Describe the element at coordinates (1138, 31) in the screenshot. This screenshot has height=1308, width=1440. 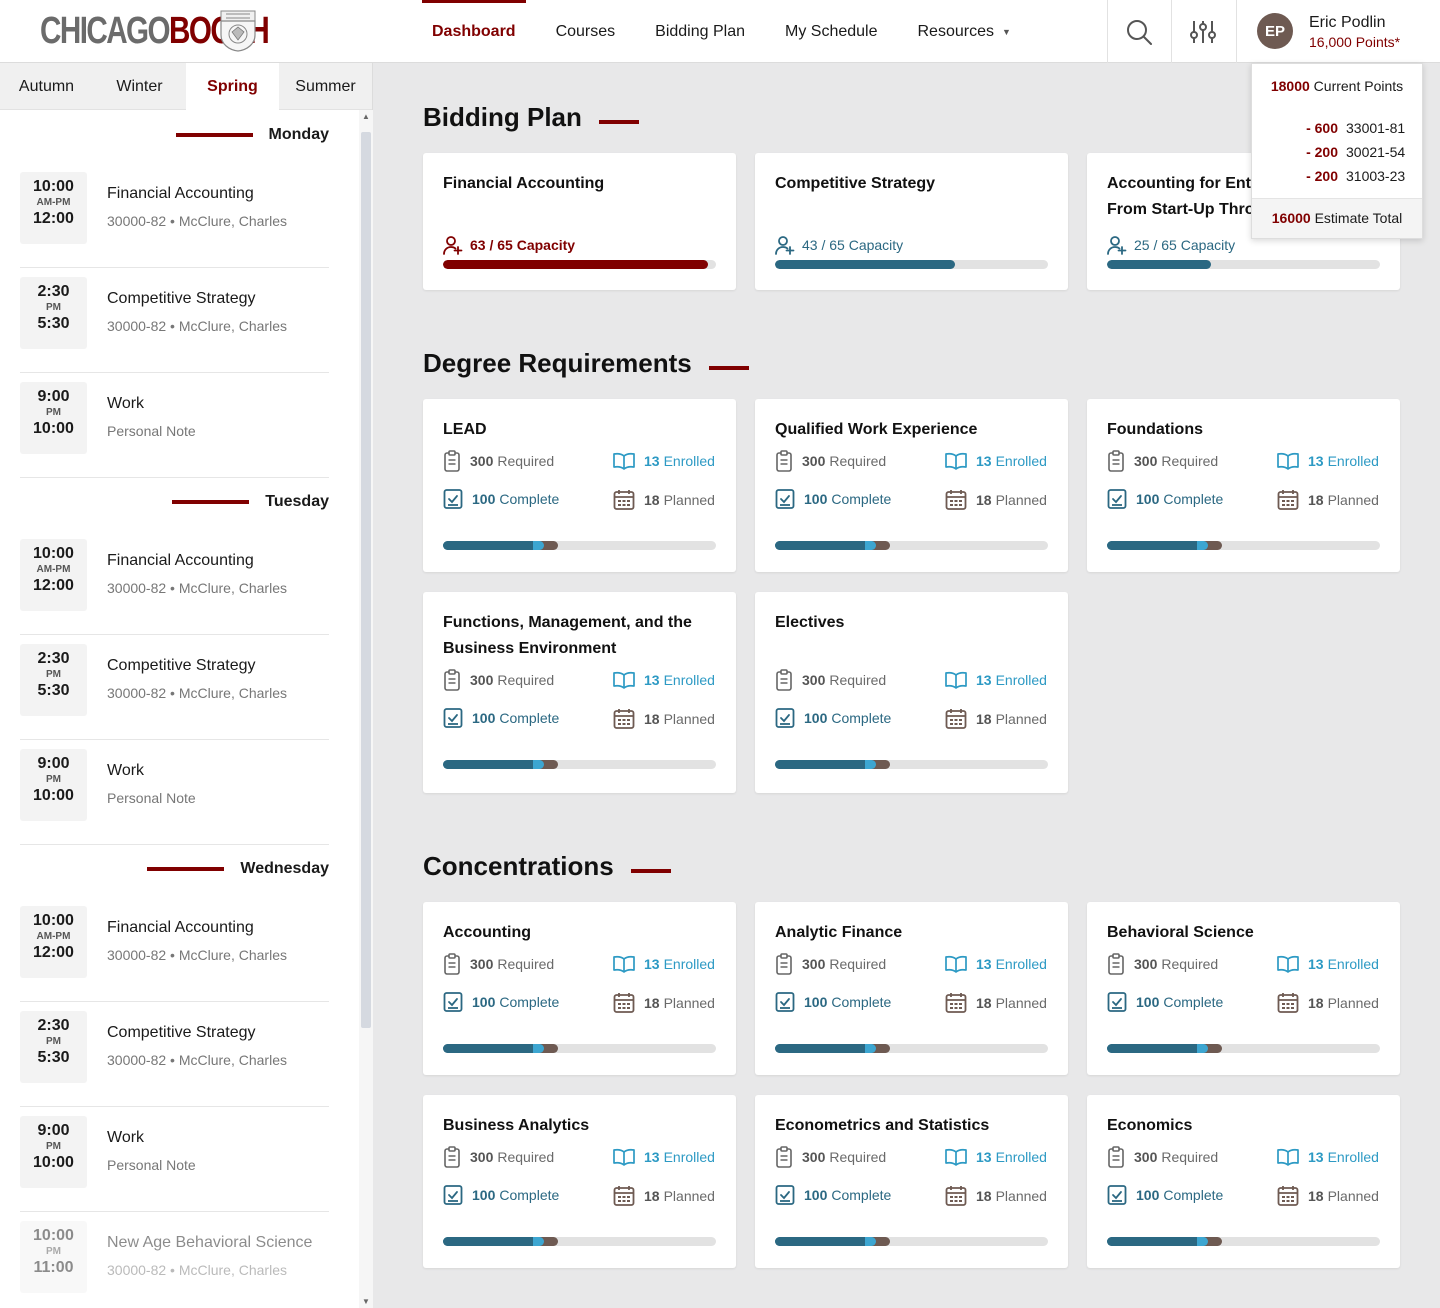
I see `search-button` at that location.